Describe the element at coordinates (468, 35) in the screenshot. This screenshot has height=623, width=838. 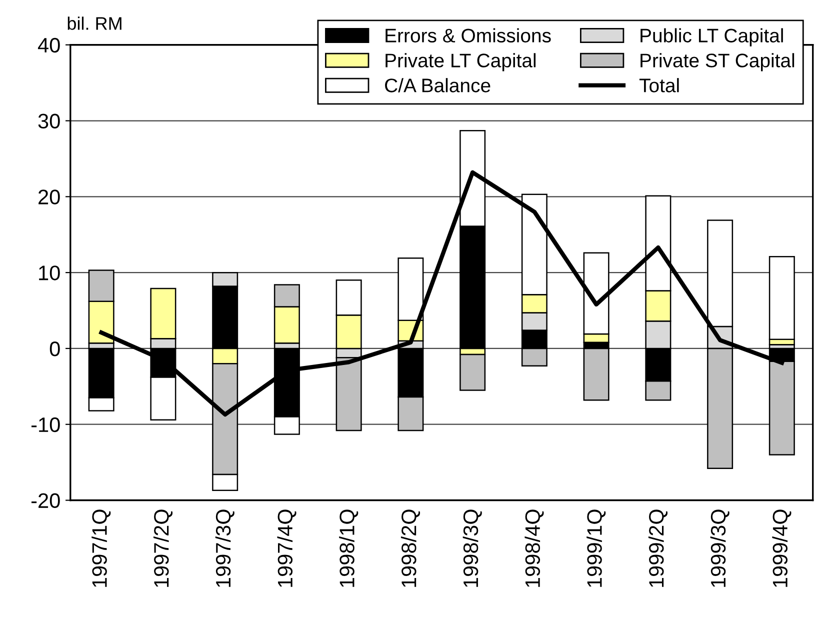
I see `legend-label: Errors & Omissions` at that location.